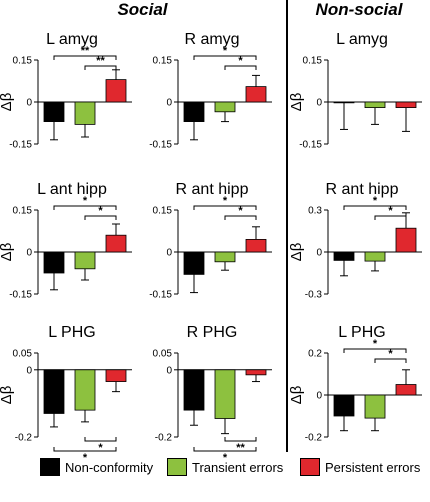  I want to click on legend-swatch-transient, so click(177, 467).